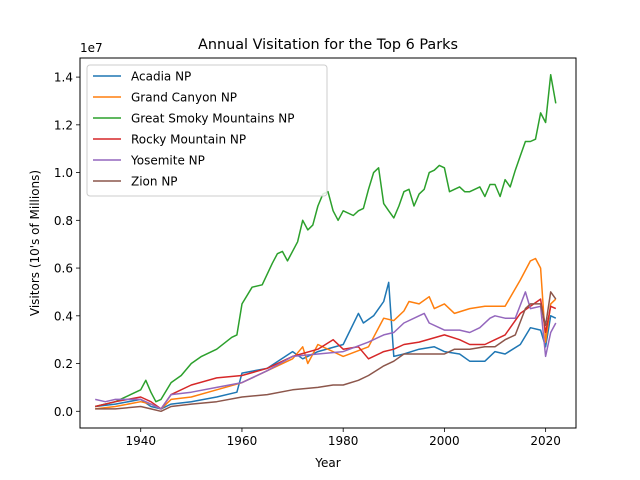 This screenshot has width=640, height=480. Describe the element at coordinates (545, 441) in the screenshot. I see `x-tick-label: 2020` at that location.